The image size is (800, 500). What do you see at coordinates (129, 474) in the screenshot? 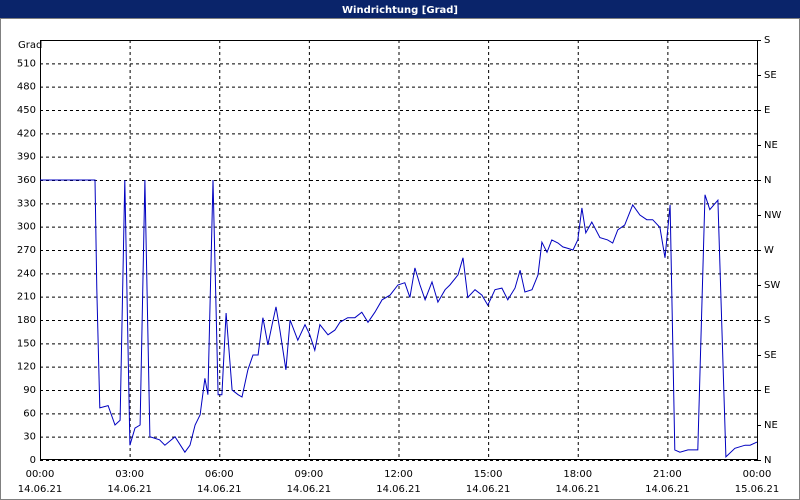
I see `x-tick-label: 03:00` at bounding box center [129, 474].